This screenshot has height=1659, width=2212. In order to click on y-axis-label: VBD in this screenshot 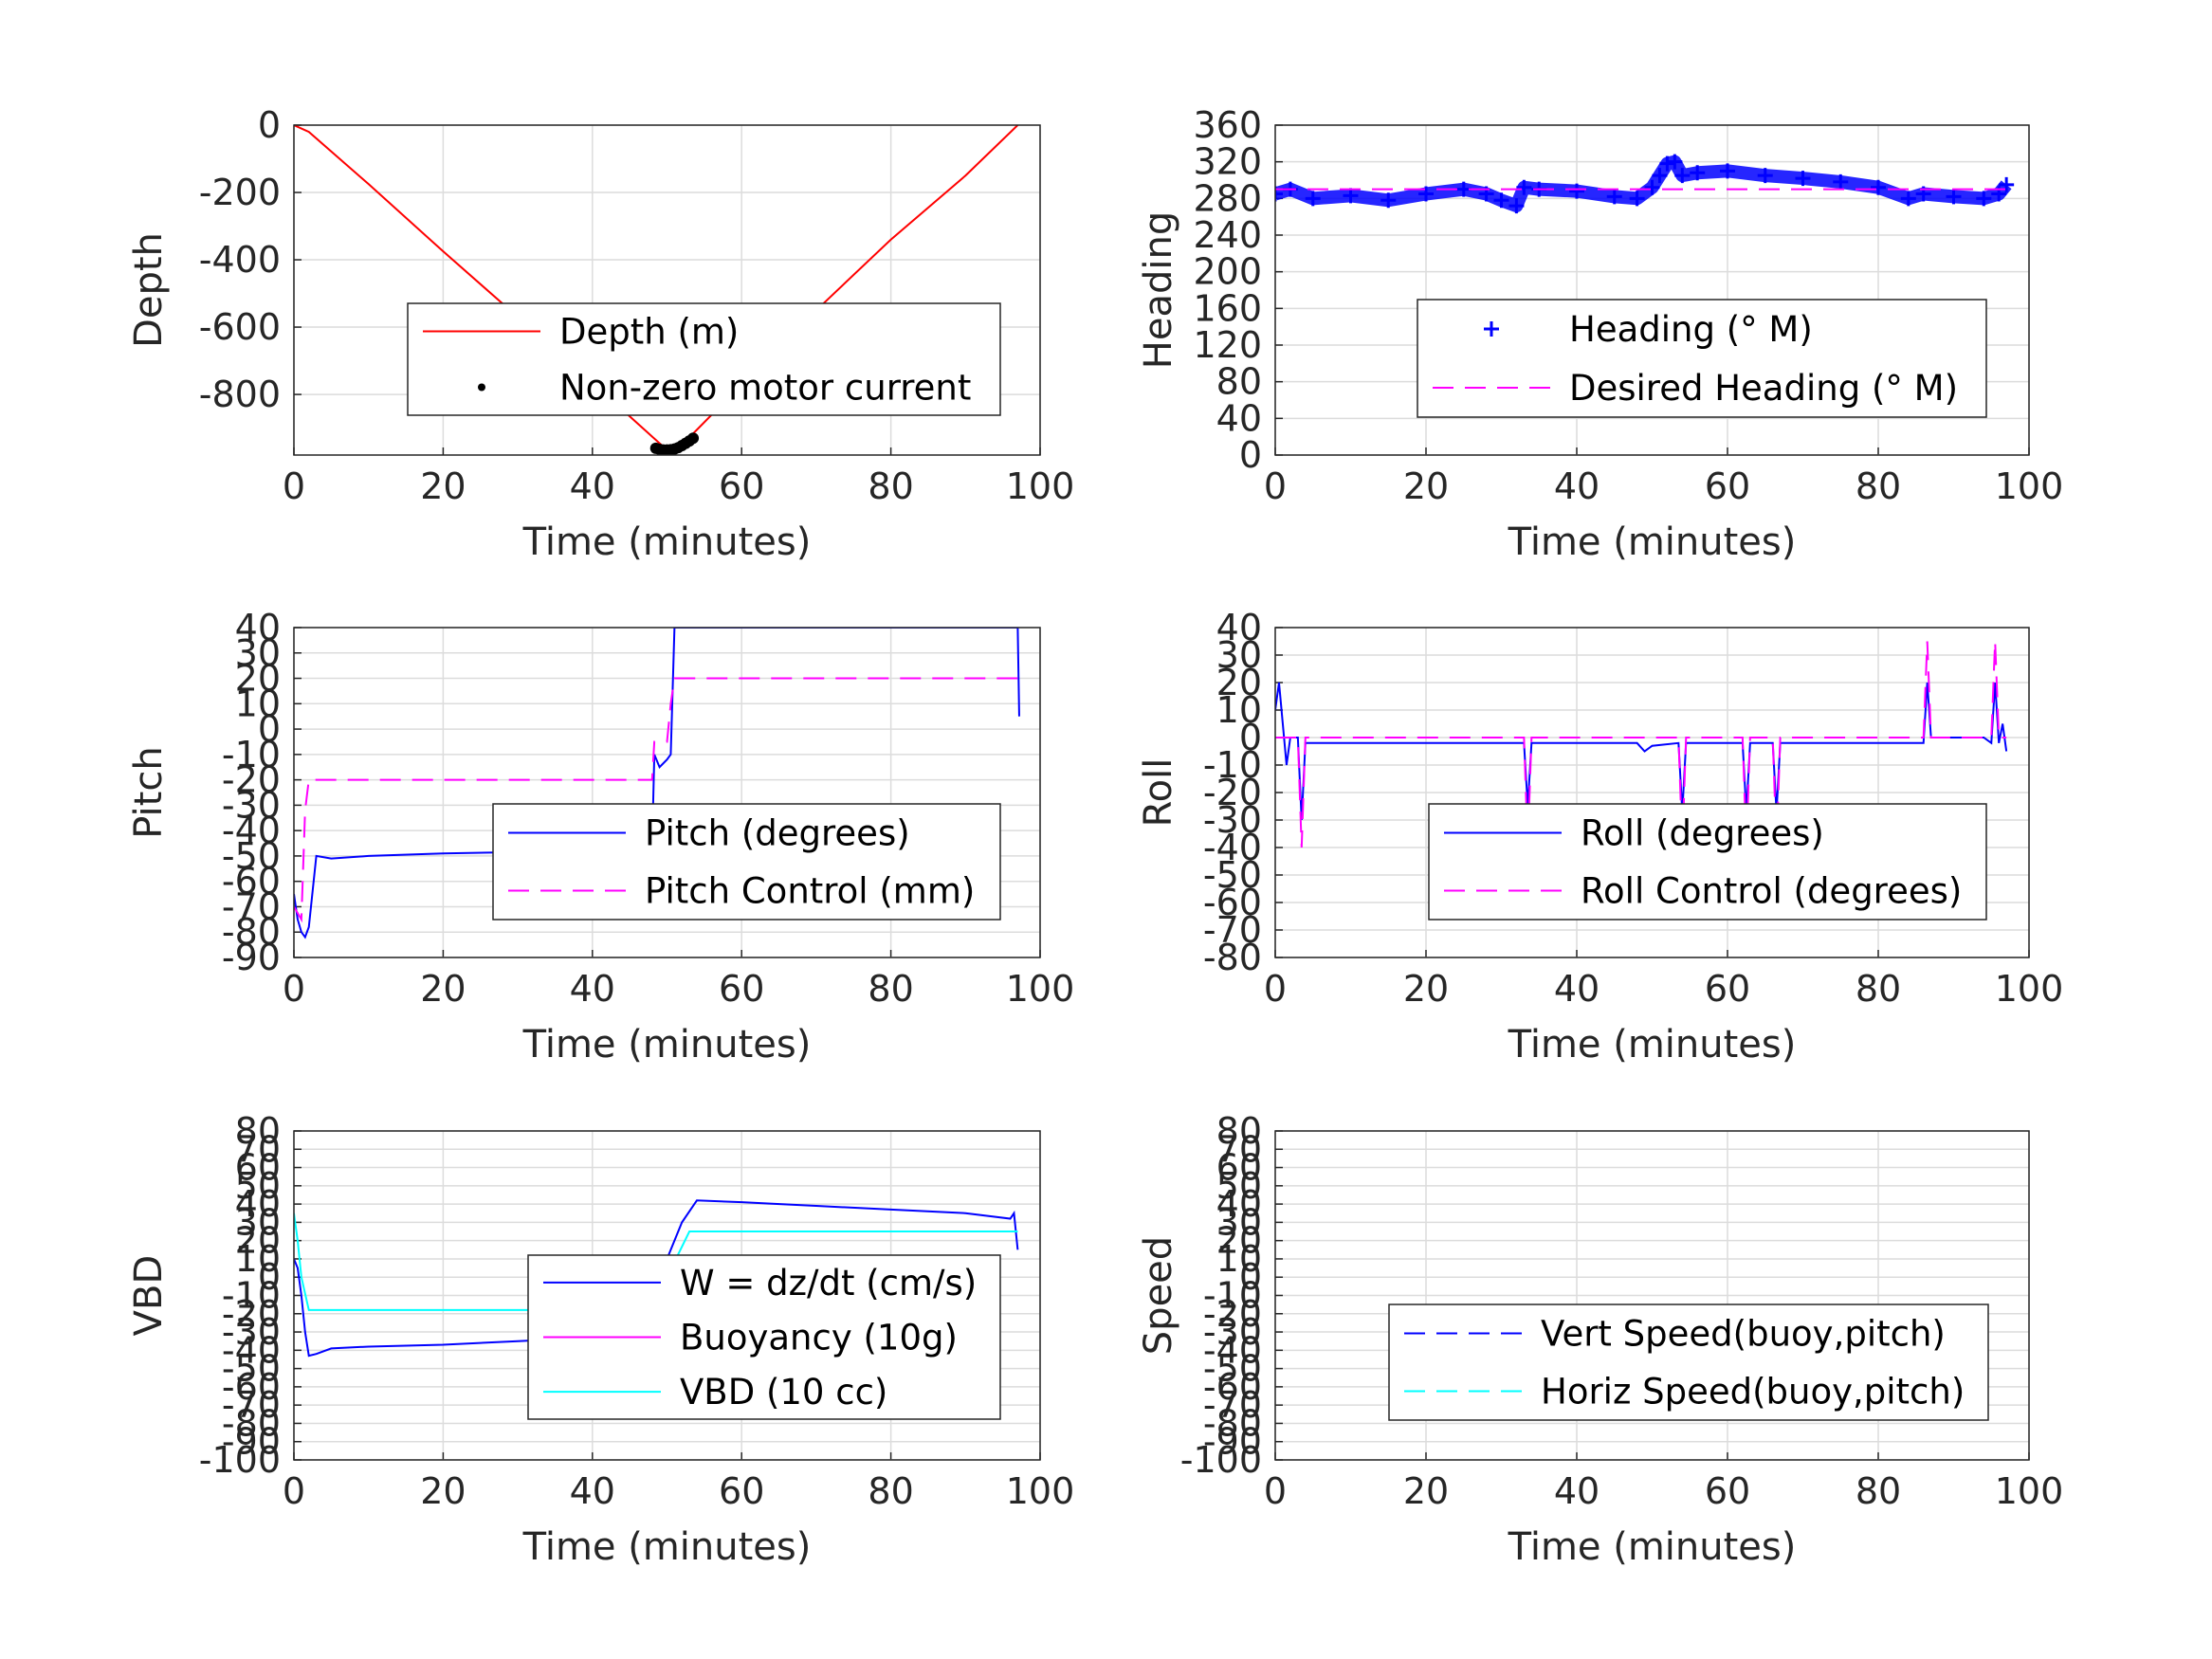, I will do `click(149, 1296)`.